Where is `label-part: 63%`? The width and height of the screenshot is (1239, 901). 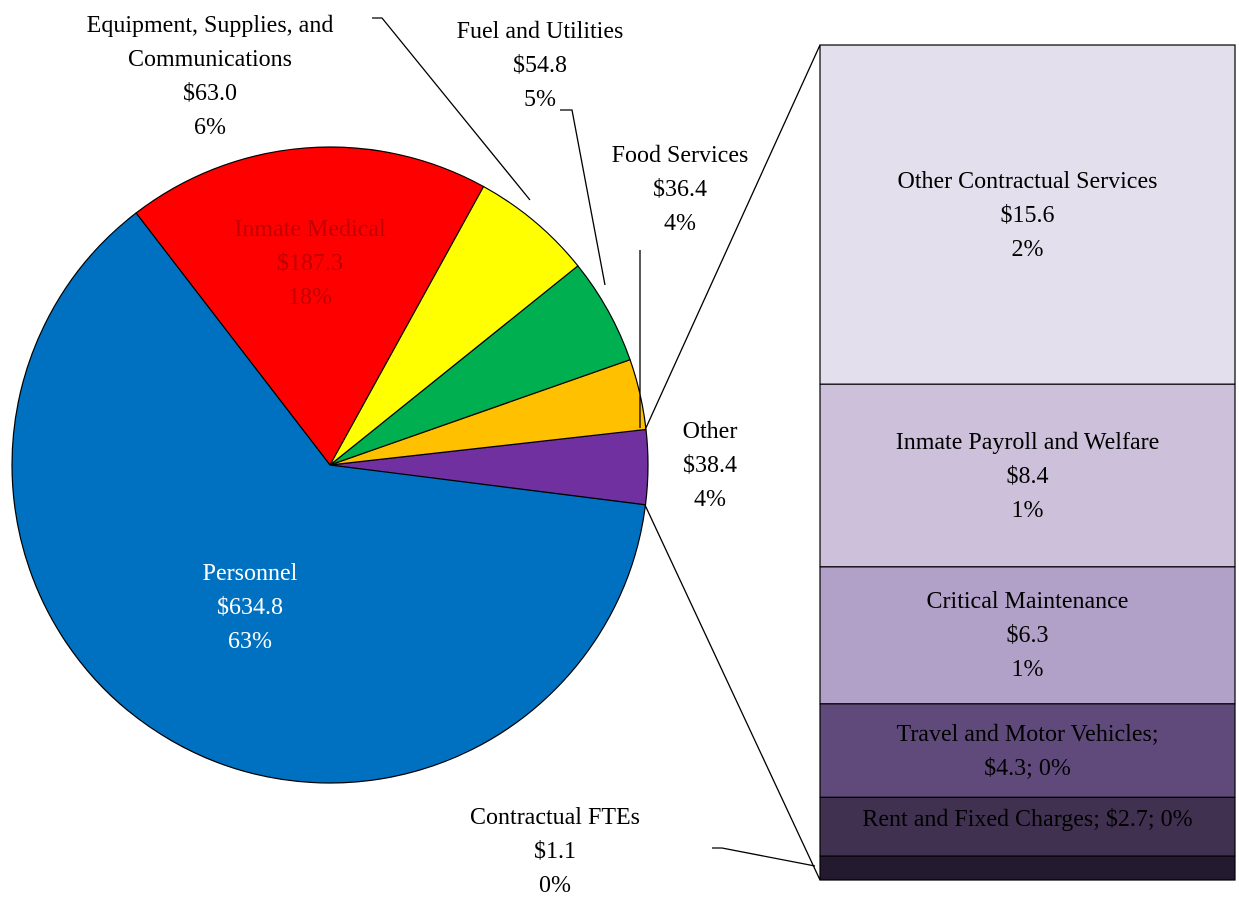
label-part: 63% is located at coordinates (250, 641).